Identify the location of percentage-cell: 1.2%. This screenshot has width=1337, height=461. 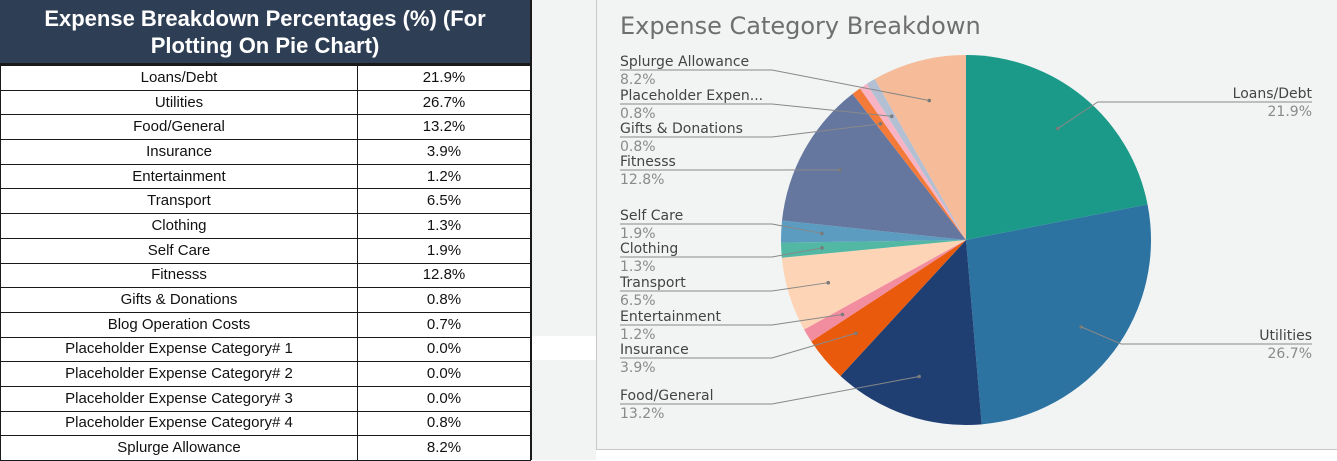
(444, 176).